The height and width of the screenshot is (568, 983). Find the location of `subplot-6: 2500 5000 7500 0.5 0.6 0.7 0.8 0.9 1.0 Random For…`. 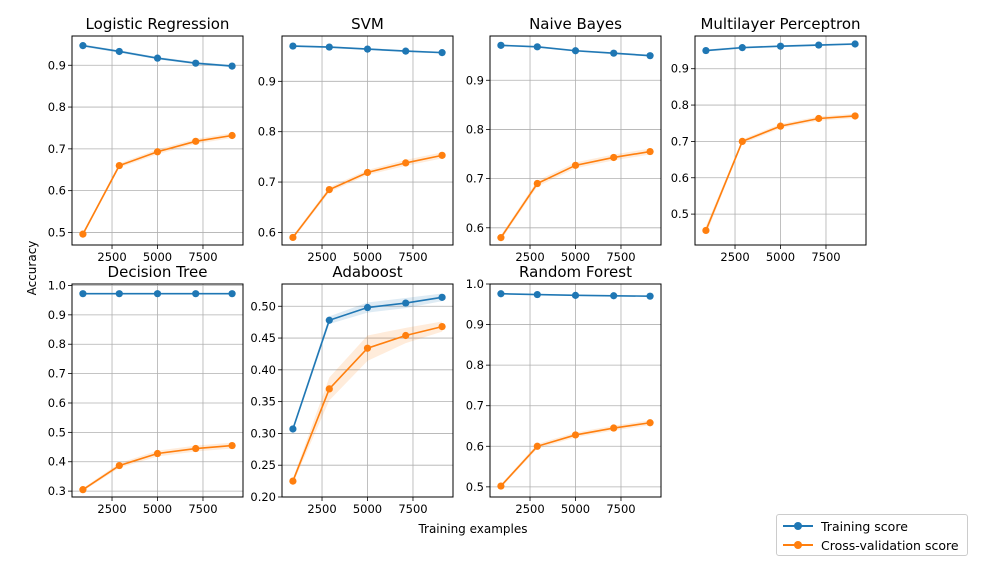

subplot-6: 2500 5000 7500 0.5 0.6 0.7 0.8 0.9 1.0 Random For… is located at coordinates (564, 389).